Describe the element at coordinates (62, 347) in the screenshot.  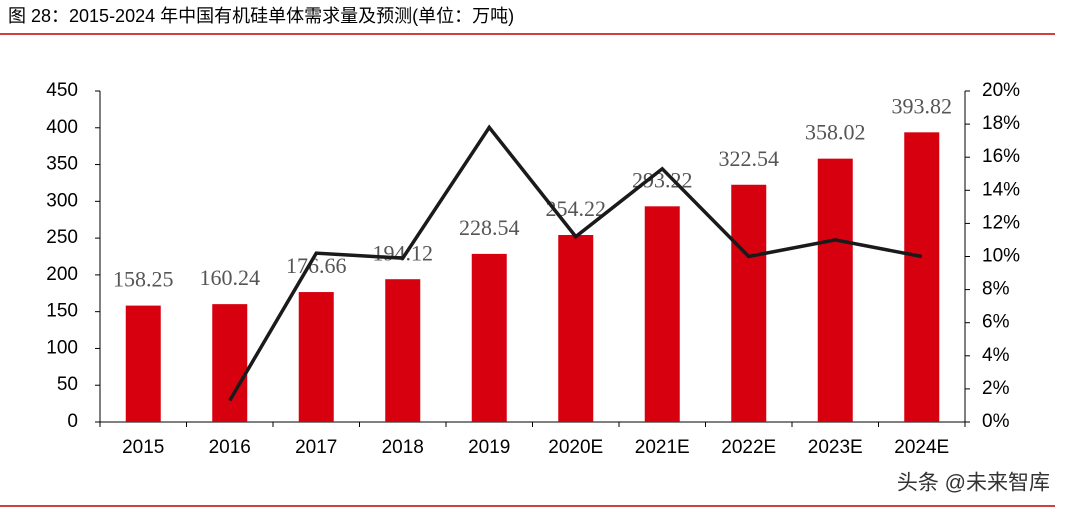
I see `y-tick-label: 100` at that location.